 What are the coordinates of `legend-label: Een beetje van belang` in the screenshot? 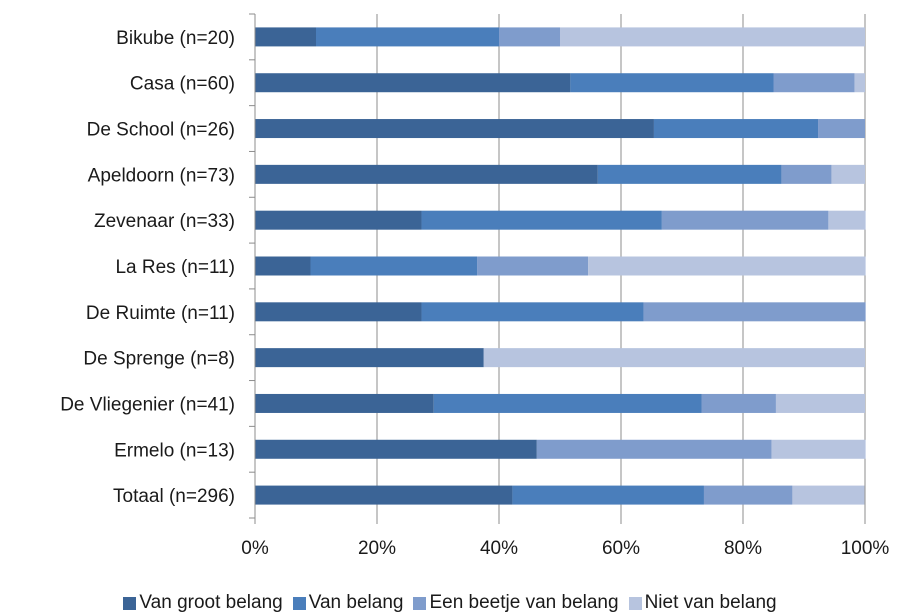 It's located at (524, 602).